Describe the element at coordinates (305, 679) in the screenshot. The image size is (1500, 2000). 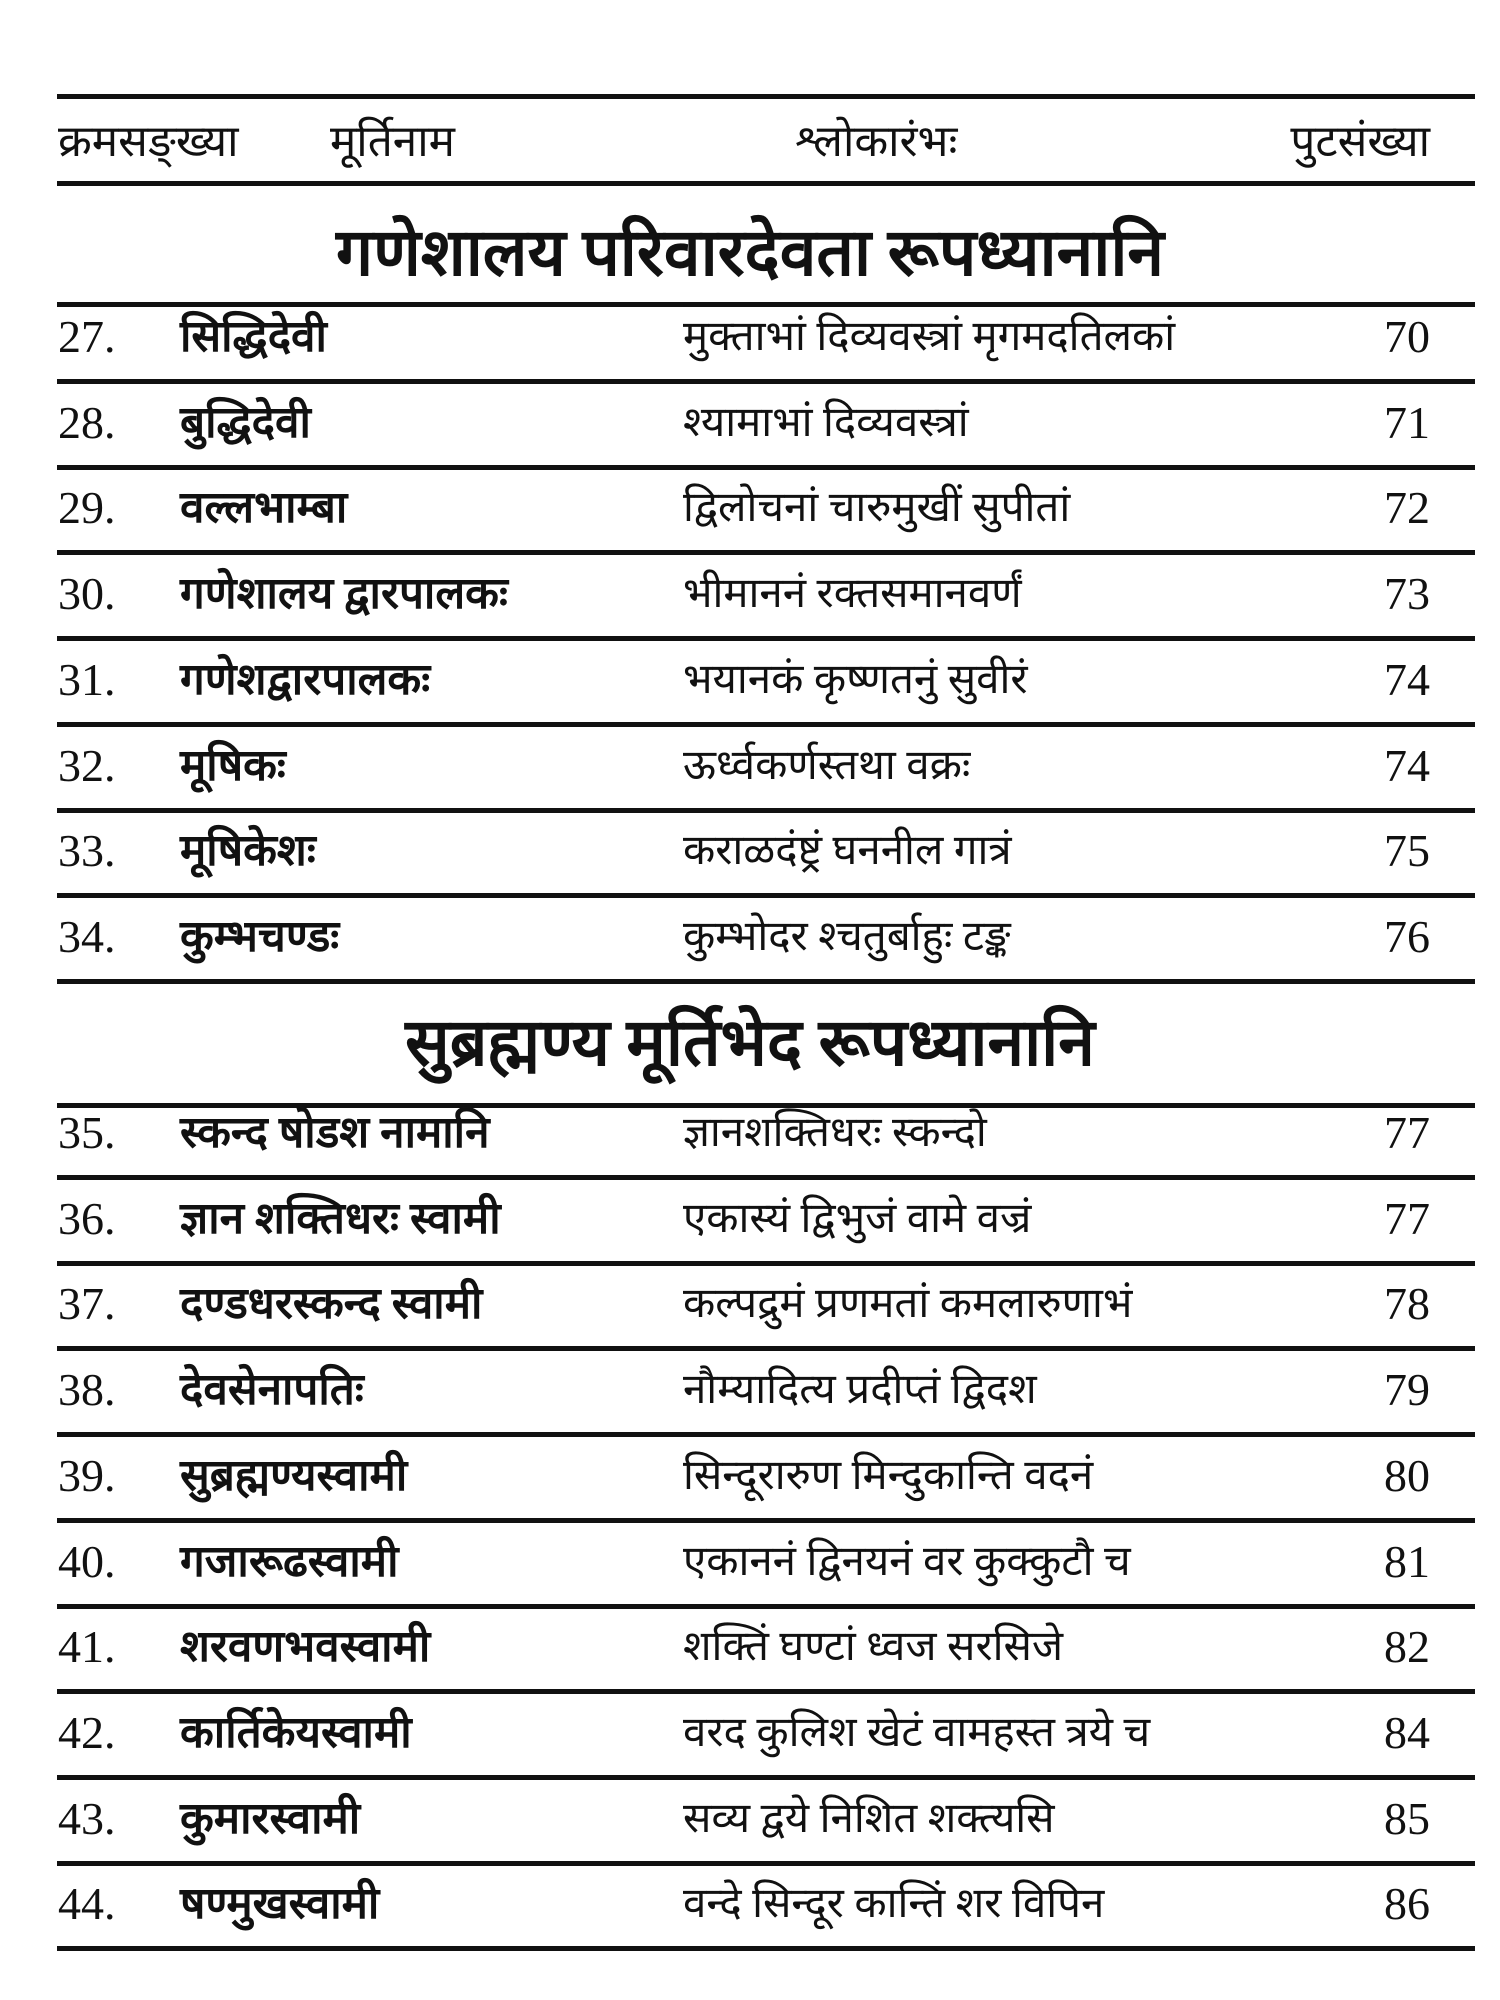
I see `row-name: गणेशद्वारपालकः` at that location.